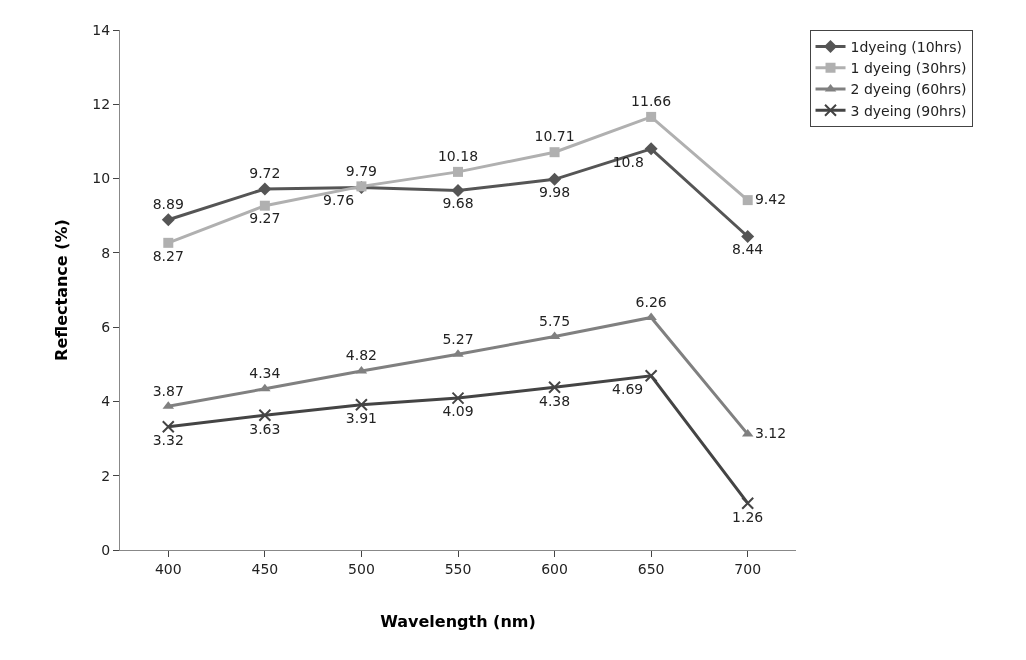 The height and width of the screenshot is (660, 1026). What do you see at coordinates (458, 568) in the screenshot?
I see `x-tick-label: 550` at bounding box center [458, 568].